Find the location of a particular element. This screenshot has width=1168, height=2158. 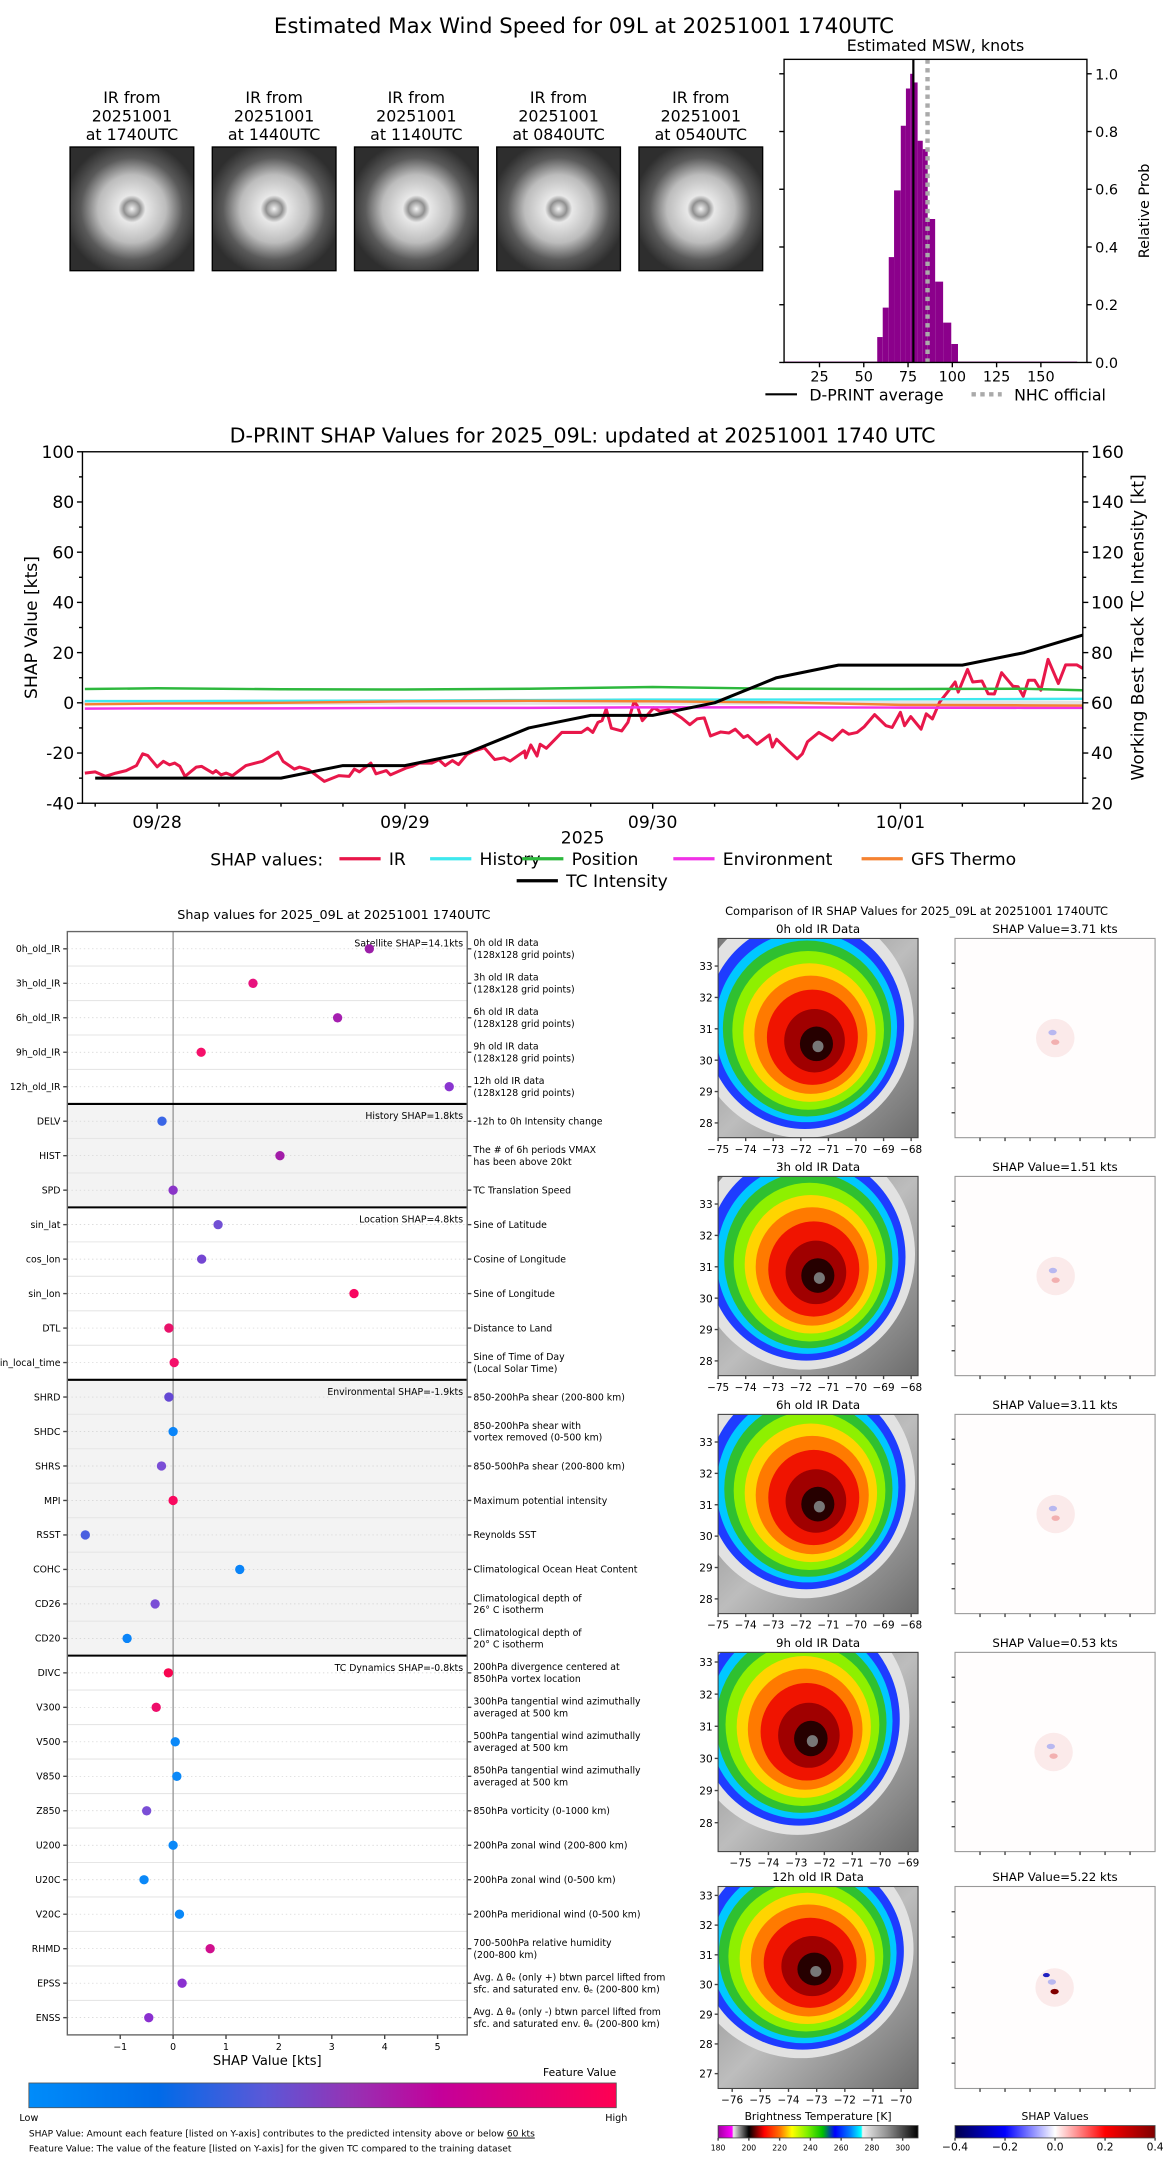

y-tick-label: 0.8 is located at coordinates (1106, 133).